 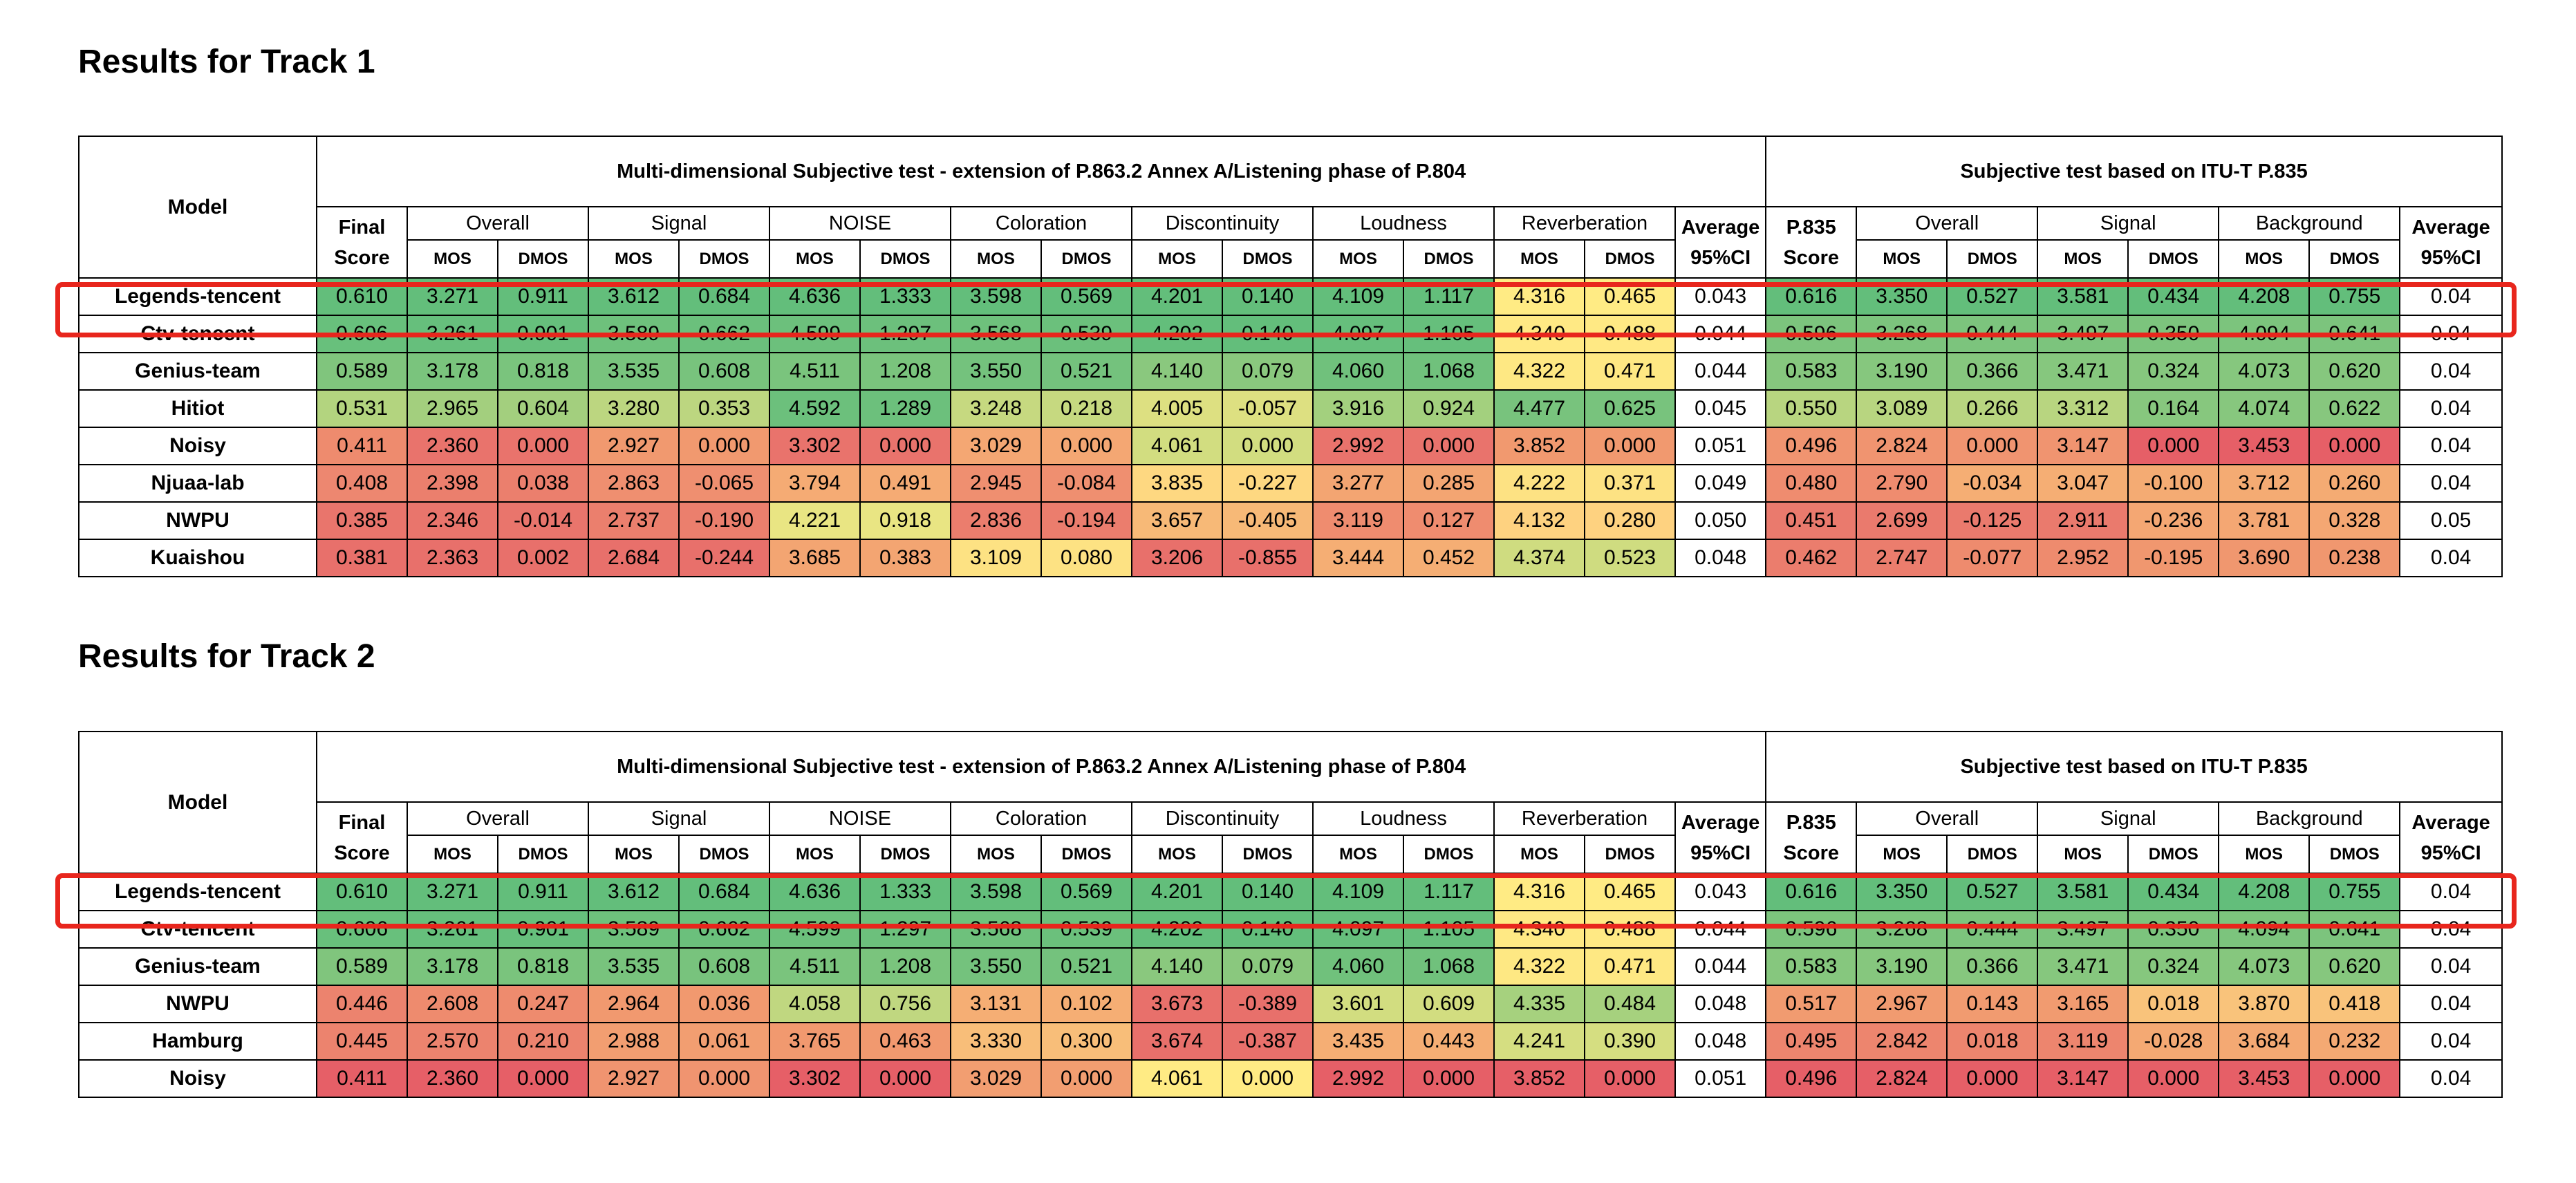 What do you see at coordinates (543, 1041) in the screenshot?
I see `dmos-cell: 0.210` at bounding box center [543, 1041].